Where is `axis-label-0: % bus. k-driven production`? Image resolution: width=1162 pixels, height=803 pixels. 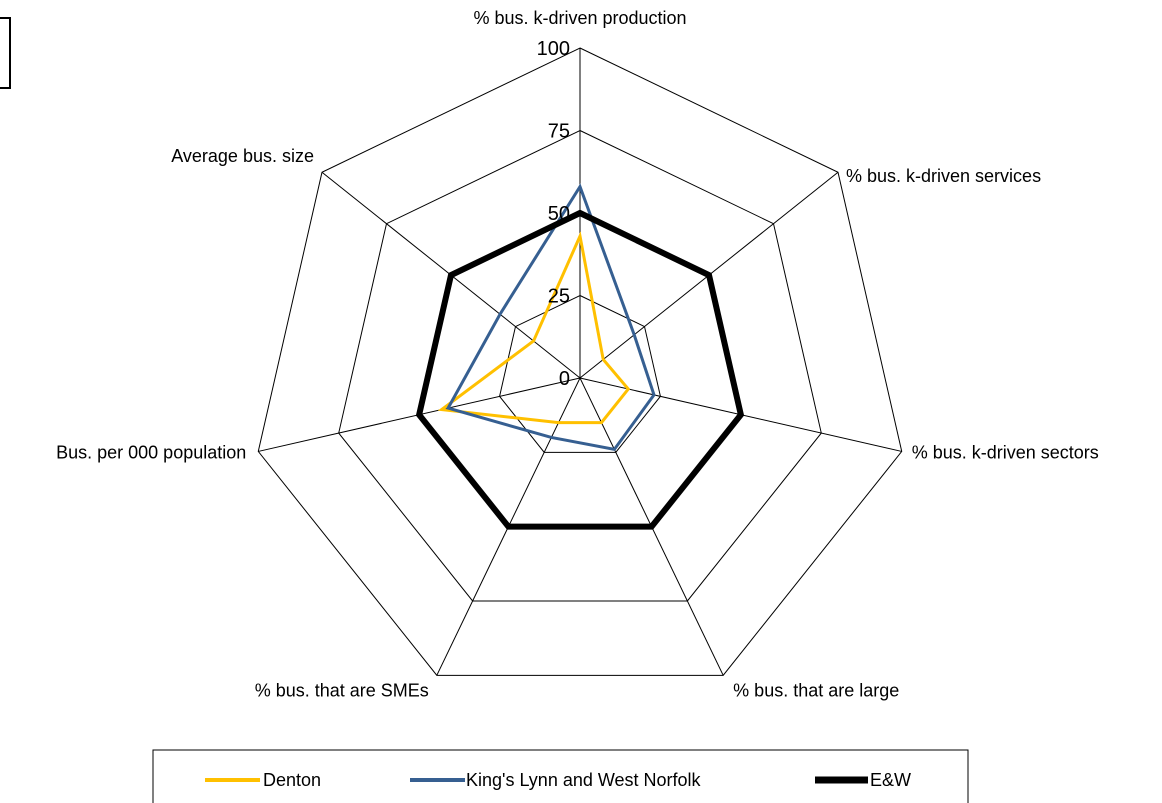
axis-label-0: % bus. k-driven production is located at coordinates (579, 18).